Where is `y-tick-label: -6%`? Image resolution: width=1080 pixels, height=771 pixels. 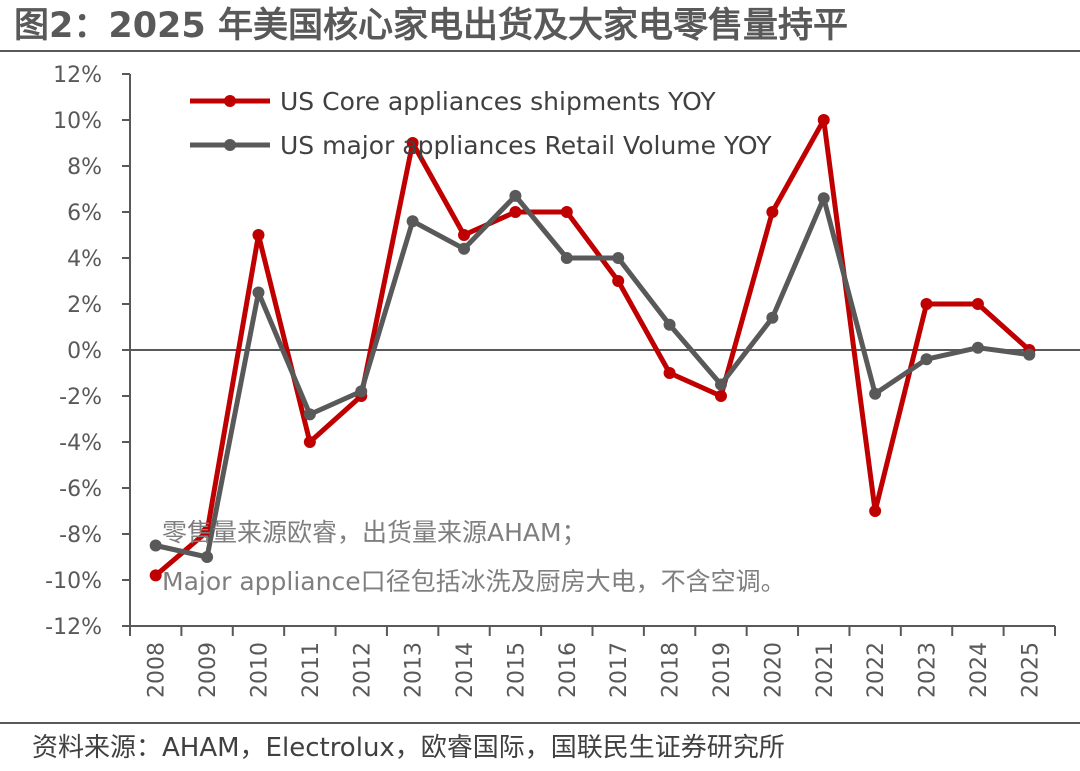
y-tick-label: -6% is located at coordinates (80, 489).